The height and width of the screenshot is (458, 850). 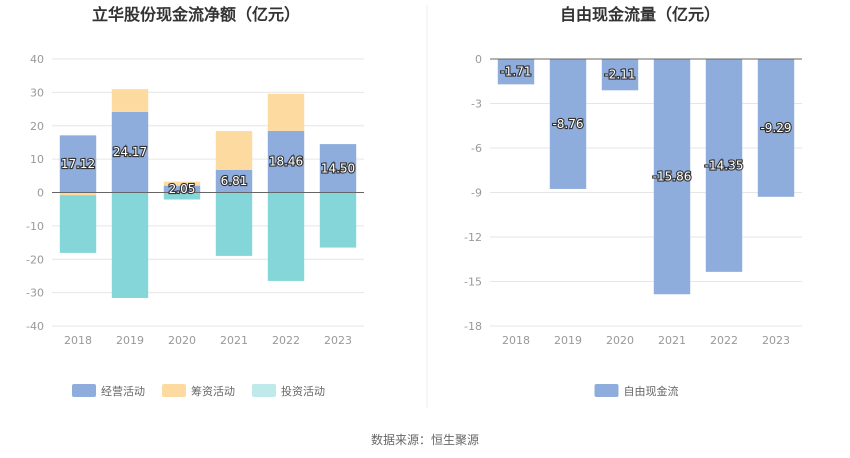 I want to click on data-label: 14.50, so click(x=338, y=168).